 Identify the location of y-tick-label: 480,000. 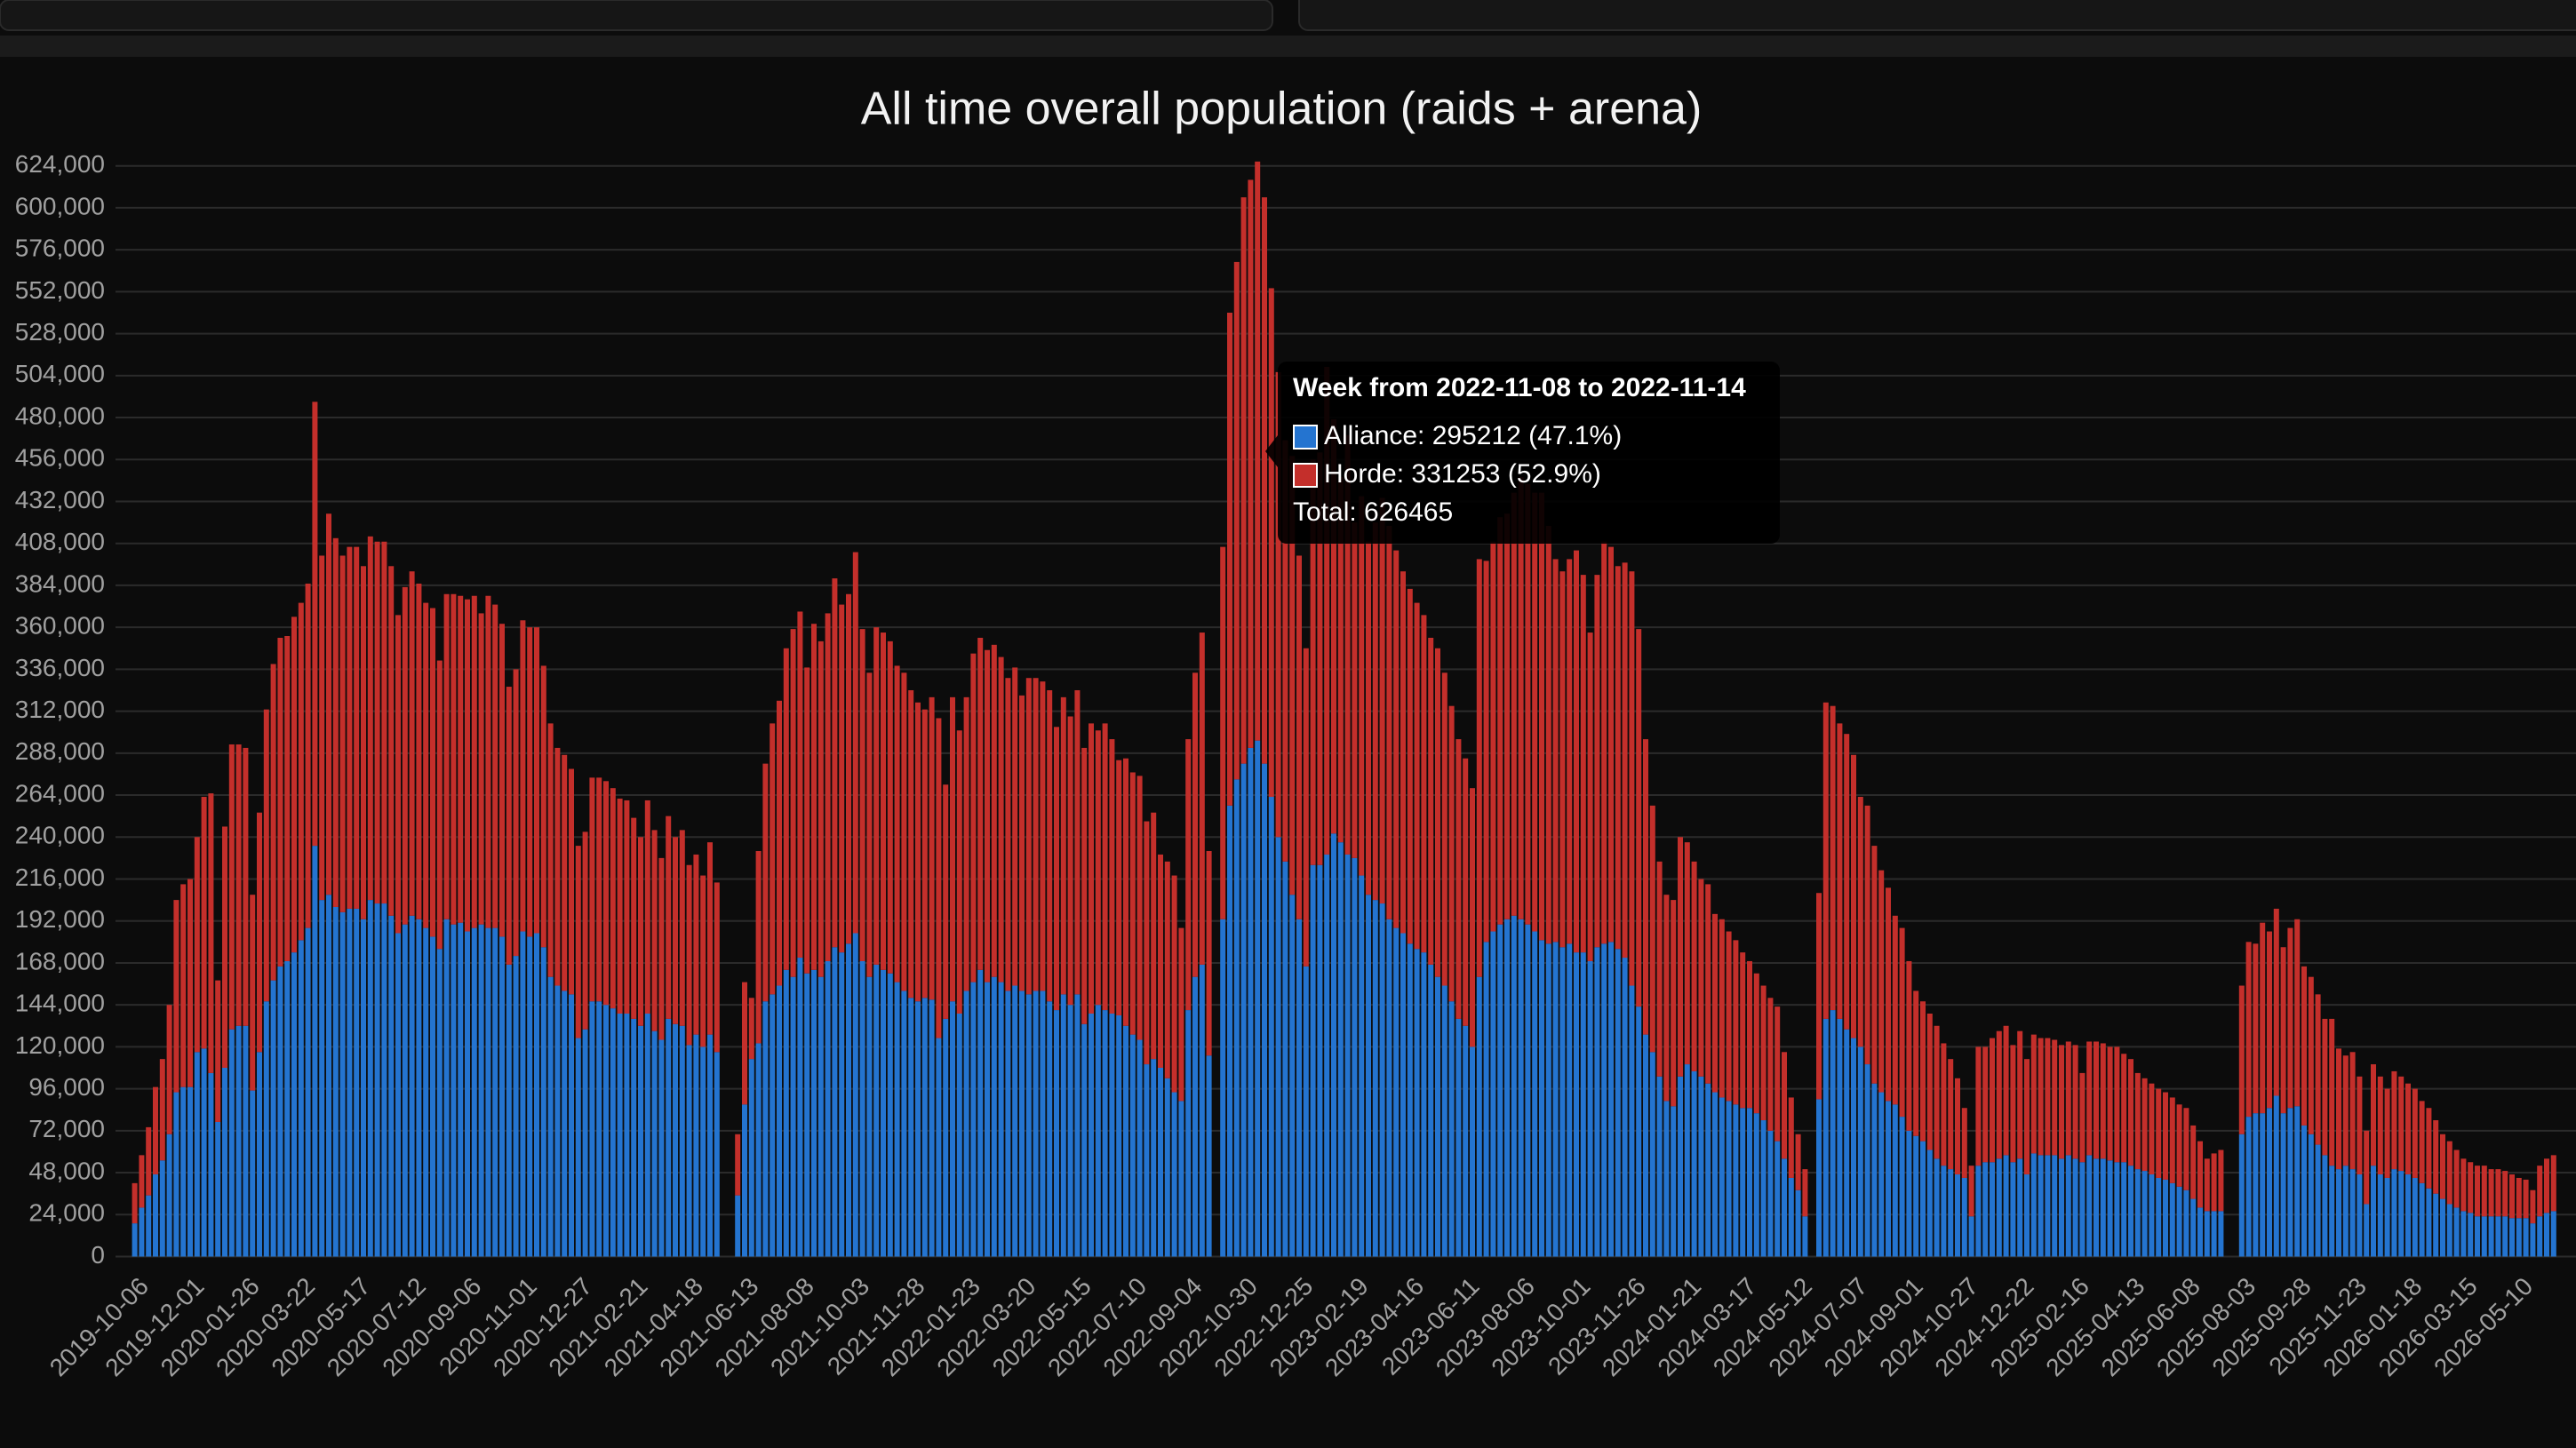
(60, 415).